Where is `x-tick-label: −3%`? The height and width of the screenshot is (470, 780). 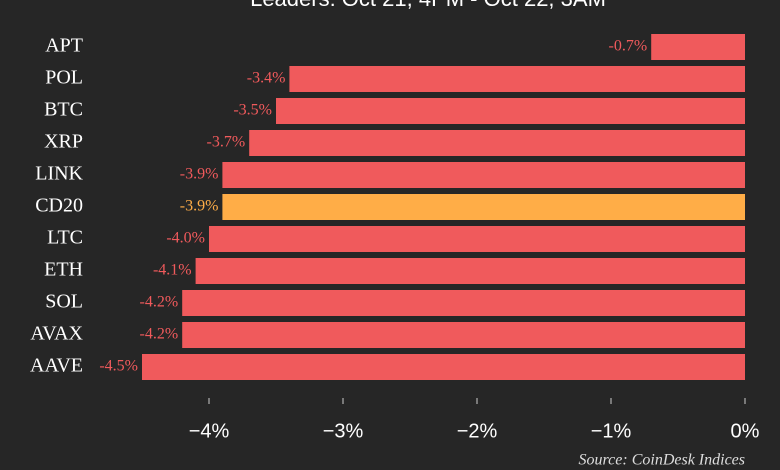 x-tick-label: −3% is located at coordinates (343, 431).